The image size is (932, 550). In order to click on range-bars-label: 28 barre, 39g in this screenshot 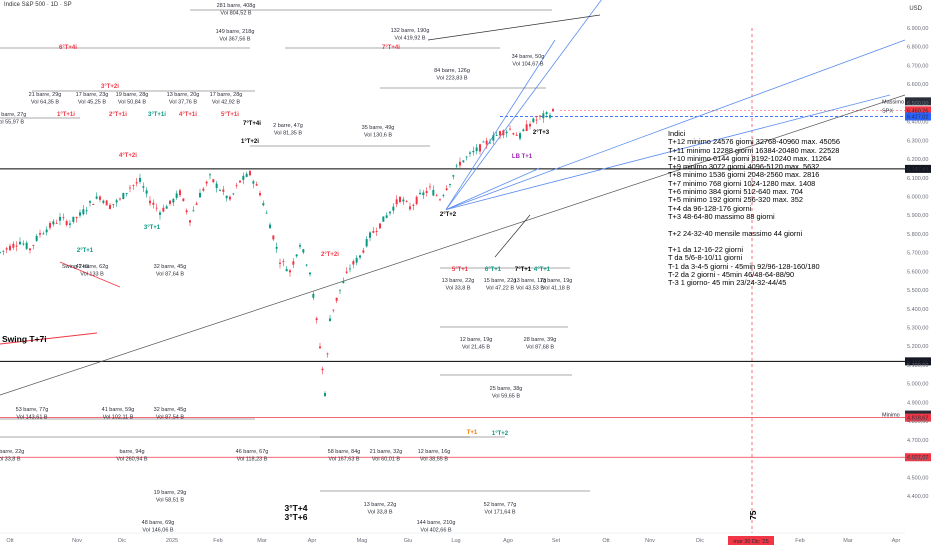, I will do `click(540, 340)`.